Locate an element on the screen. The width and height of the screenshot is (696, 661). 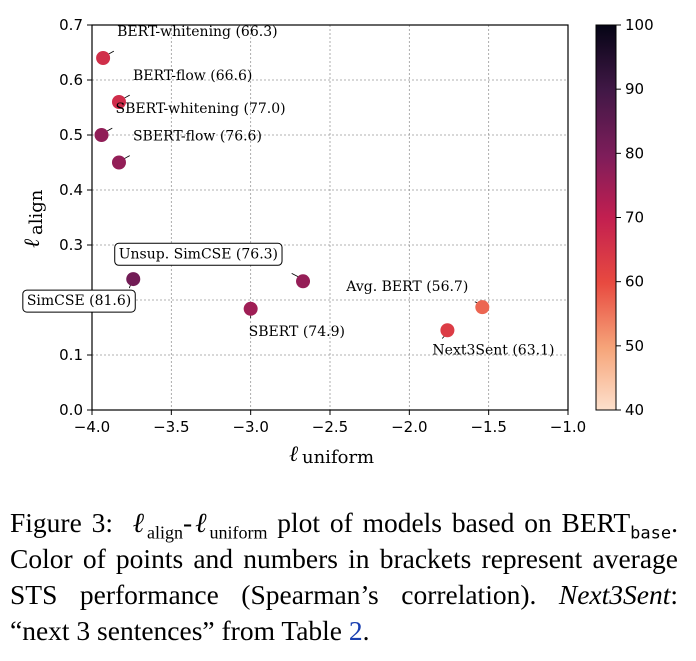
colorbar-tick-label: 70 is located at coordinates (634, 218).